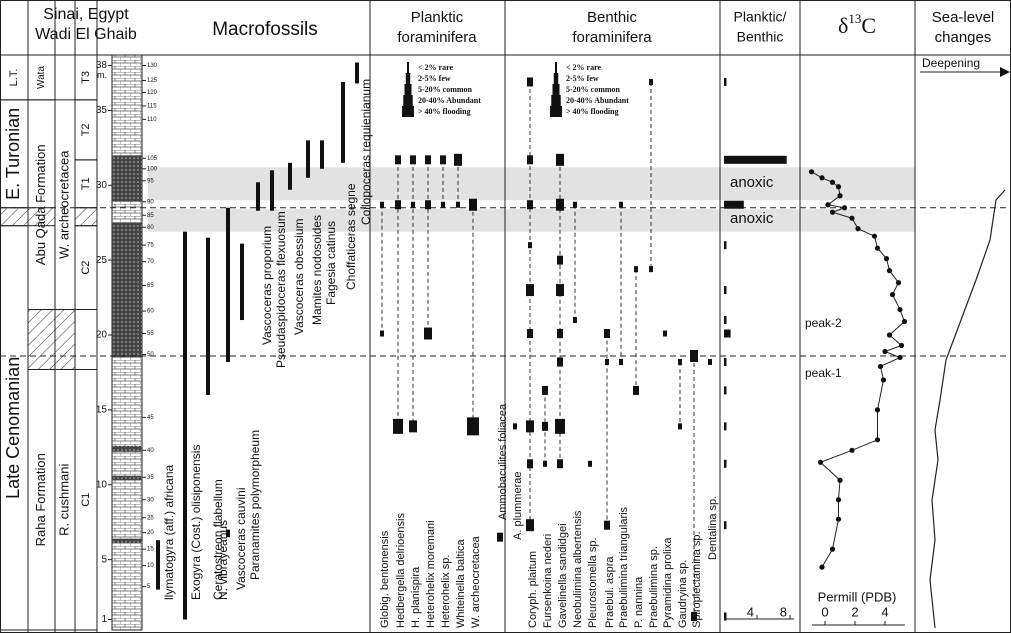 The width and height of the screenshot is (1011, 634). I want to click on unit-label: C1, so click(86, 500).